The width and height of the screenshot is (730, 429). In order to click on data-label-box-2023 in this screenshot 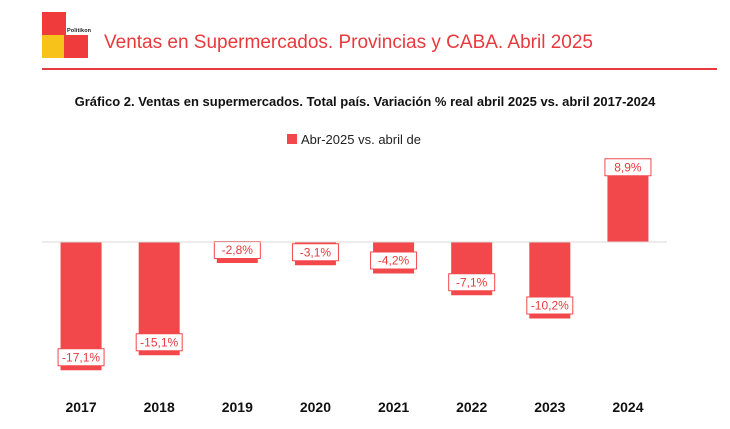, I will do `click(550, 305)`.